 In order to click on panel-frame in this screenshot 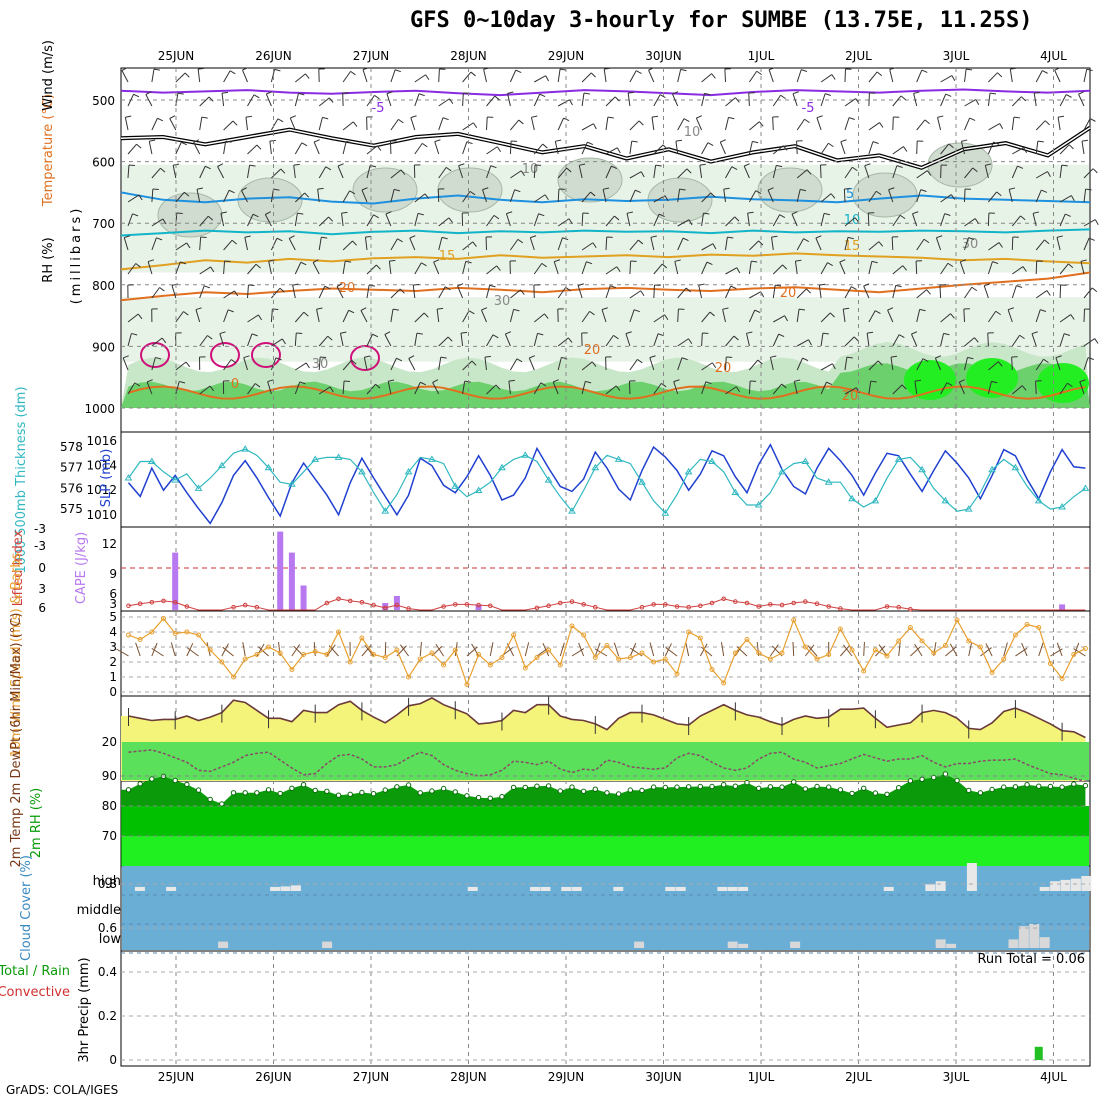, I will do `click(605, 479)`.